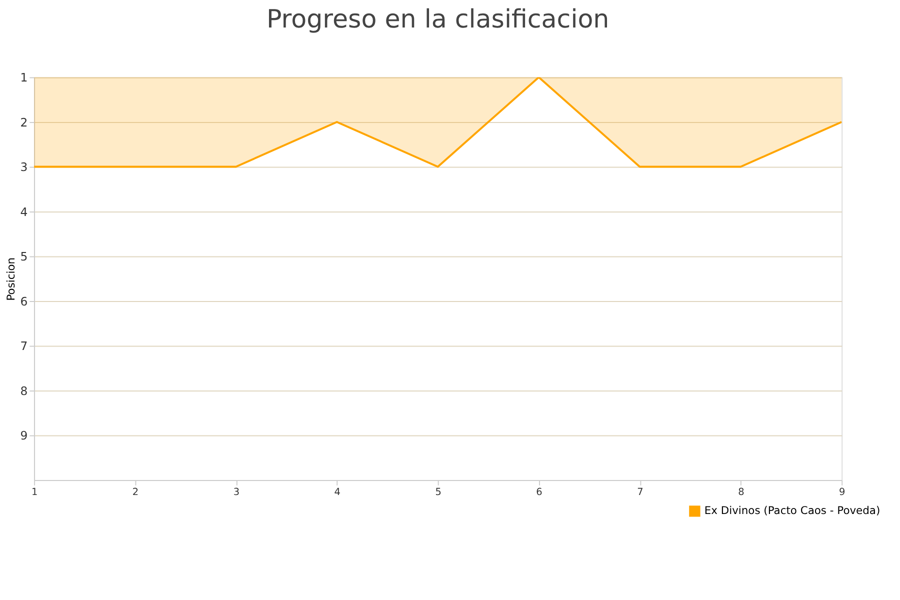  I want to click on x-tick-label: 4, so click(337, 492).